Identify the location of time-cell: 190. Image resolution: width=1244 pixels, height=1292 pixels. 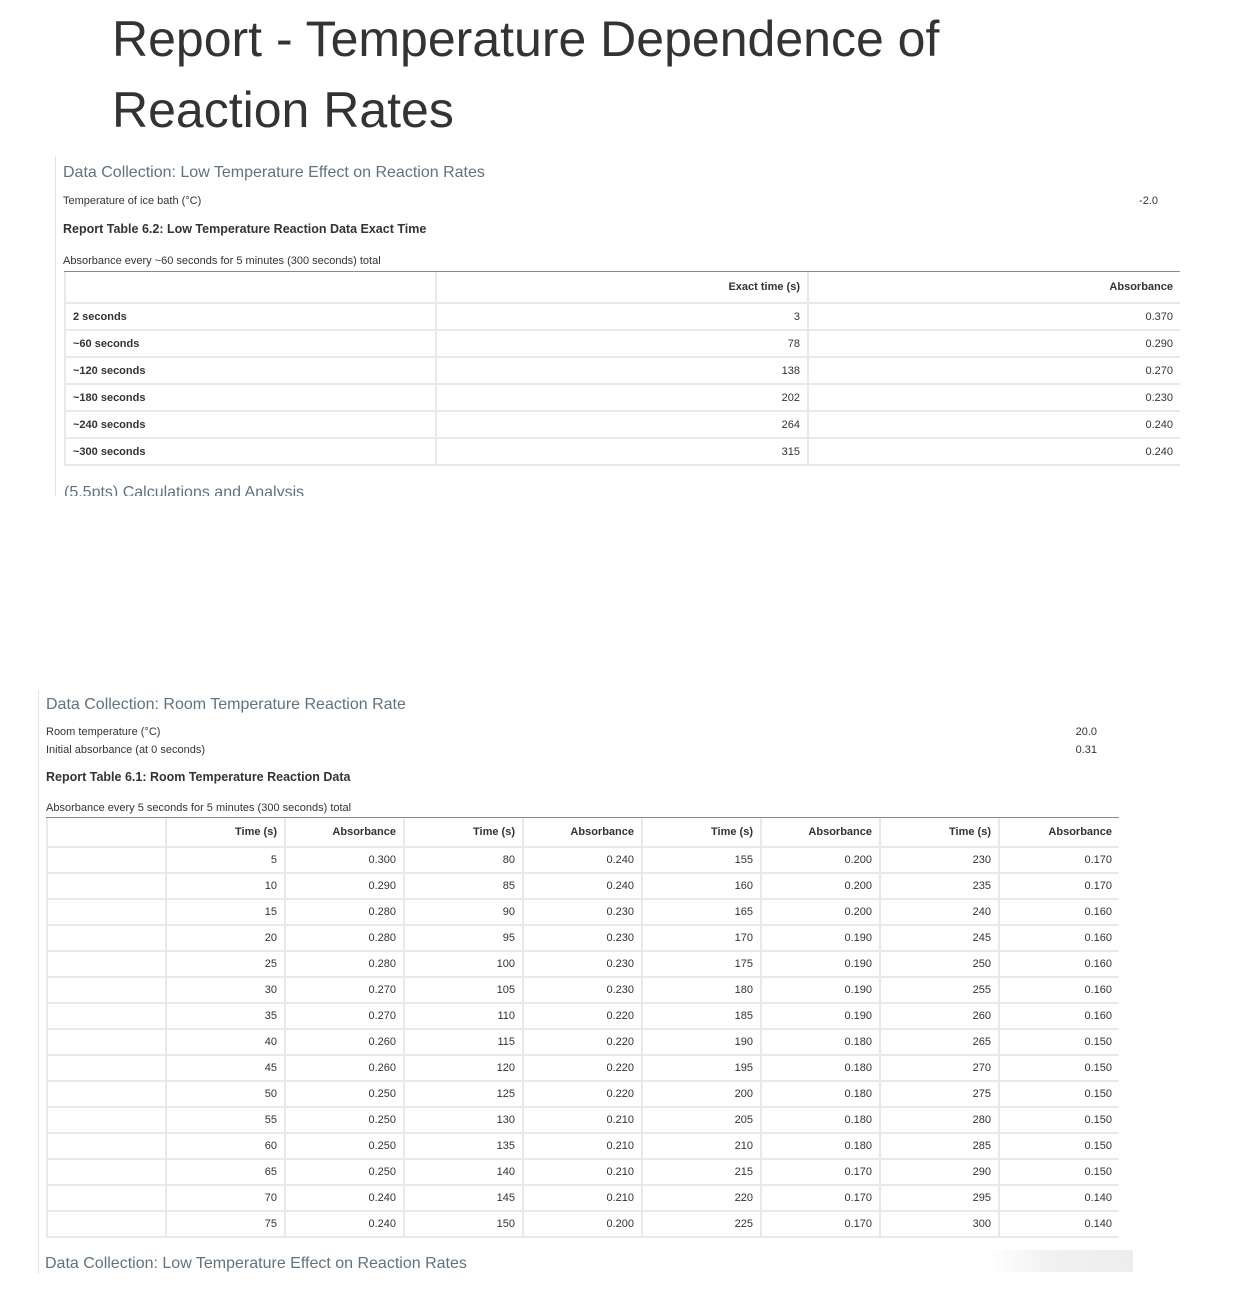
(700, 1043).